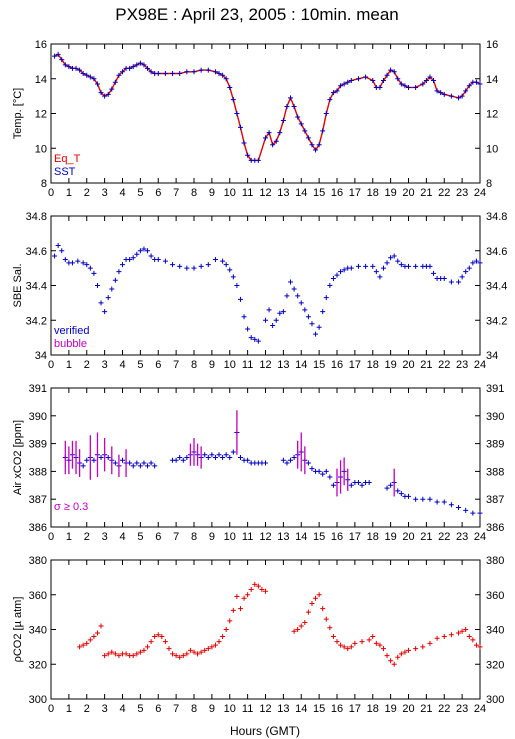 The image size is (515, 739). Describe the element at coordinates (158, 365) in the screenshot. I see `x-tick-label: 6` at that location.